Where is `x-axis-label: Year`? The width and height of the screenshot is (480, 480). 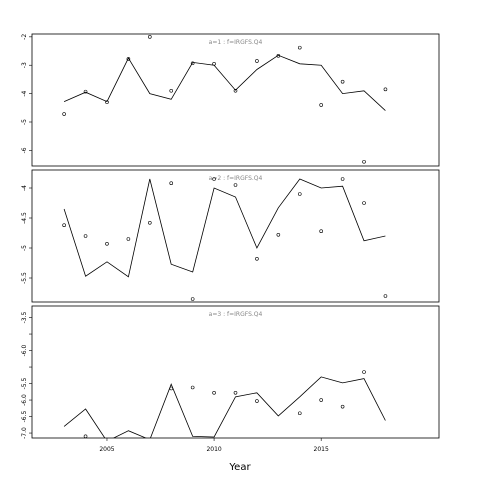
x-axis-label: Year is located at coordinates (239, 467).